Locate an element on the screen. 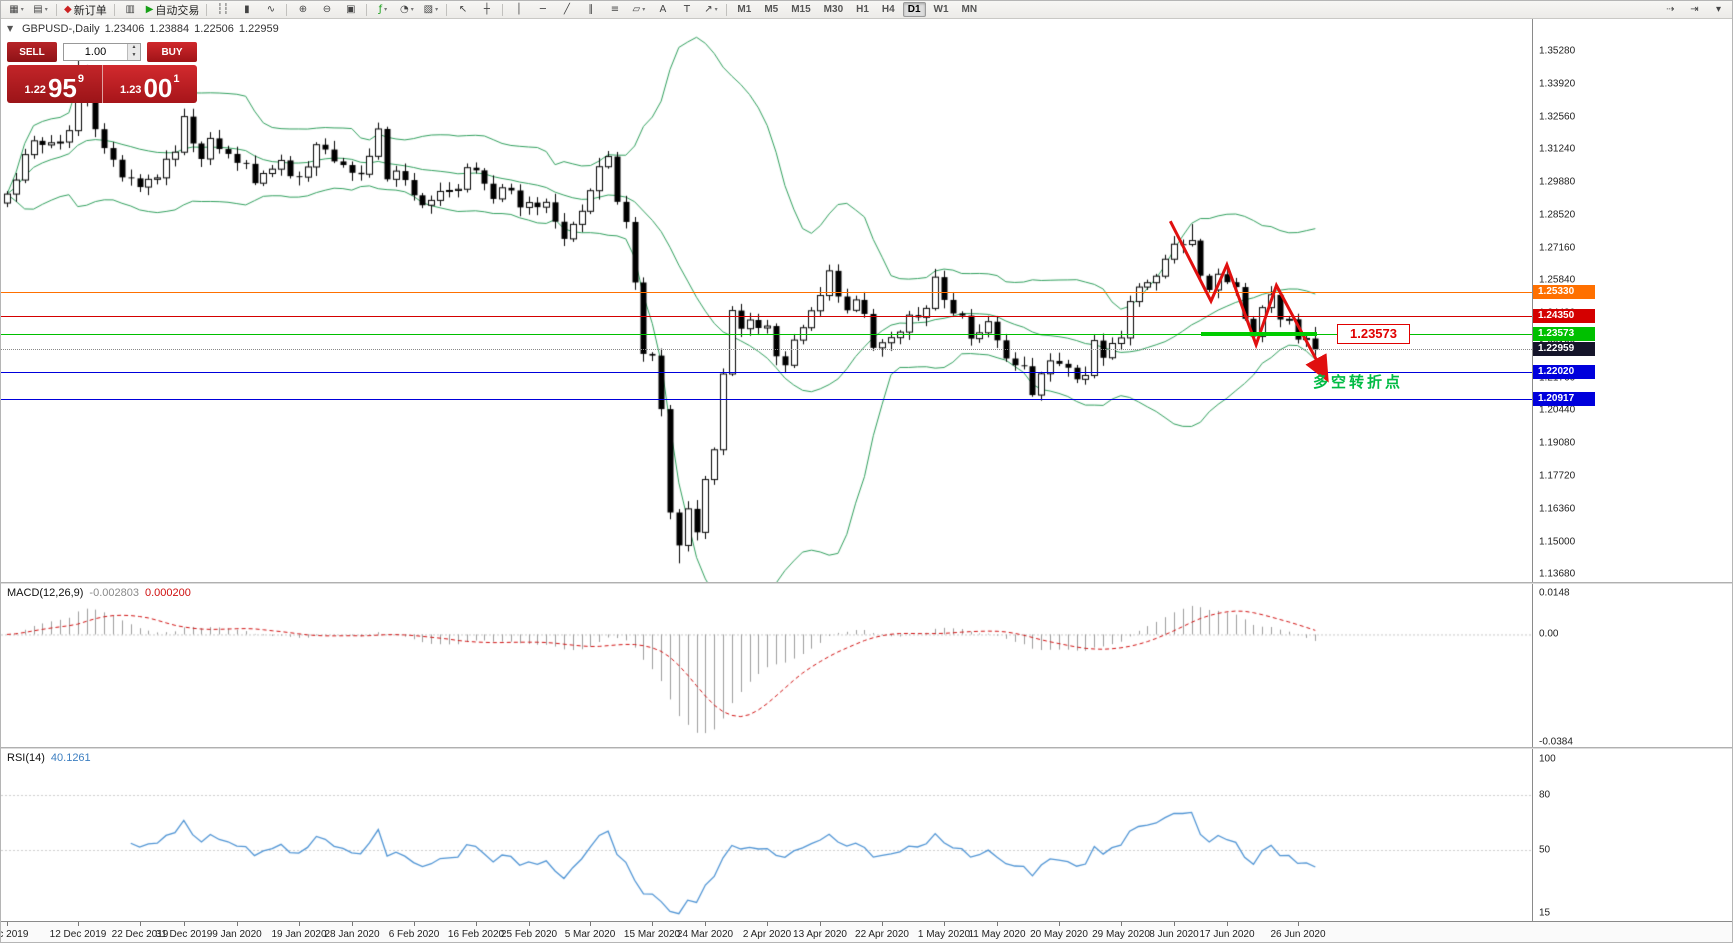  price-tick: 1.29880 is located at coordinates (1557, 182).